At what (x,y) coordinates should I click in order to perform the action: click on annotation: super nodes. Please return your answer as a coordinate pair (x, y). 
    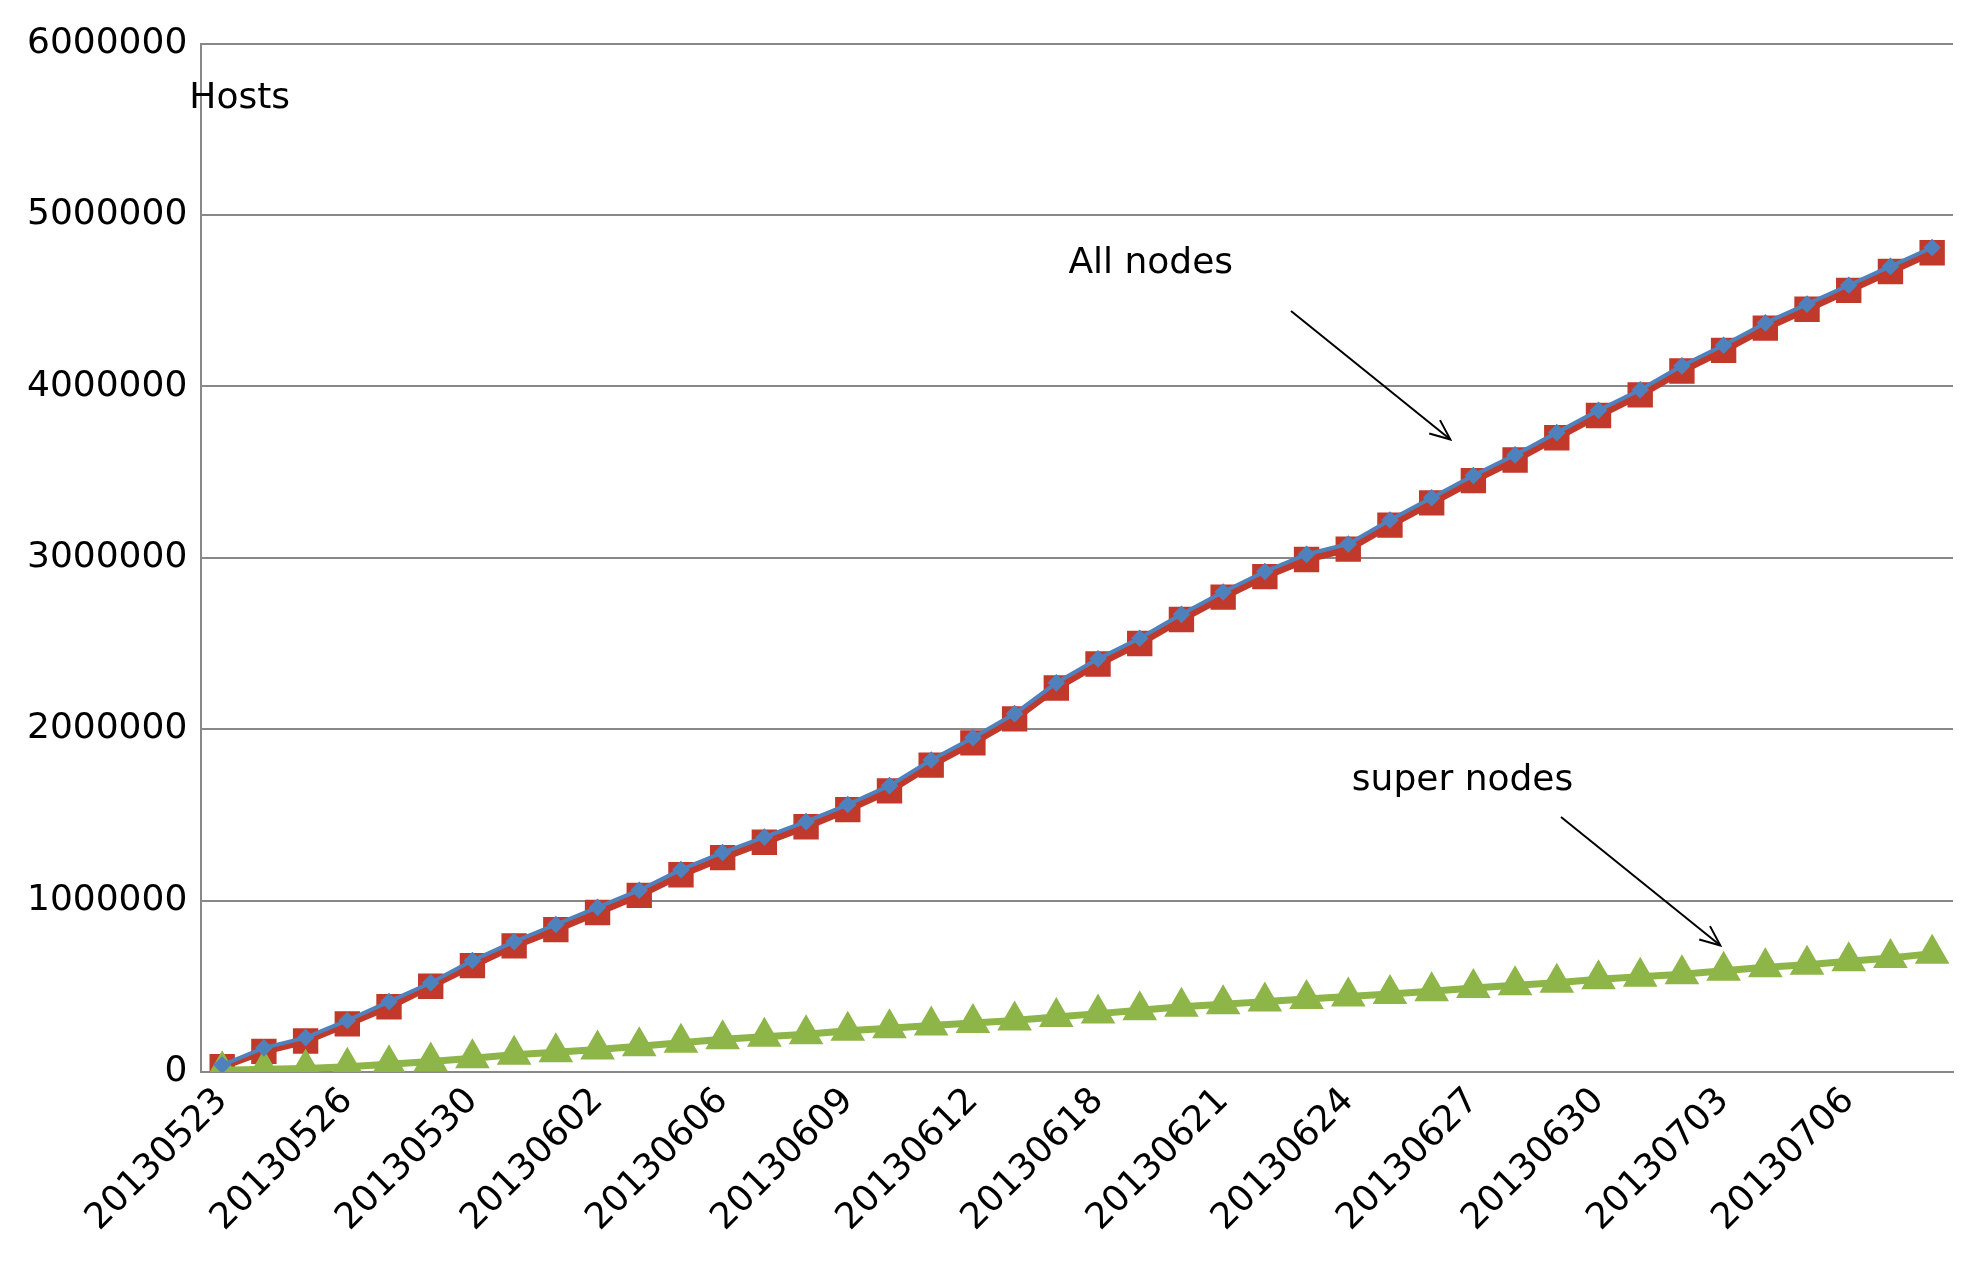
    Looking at the image, I should click on (1462, 778).